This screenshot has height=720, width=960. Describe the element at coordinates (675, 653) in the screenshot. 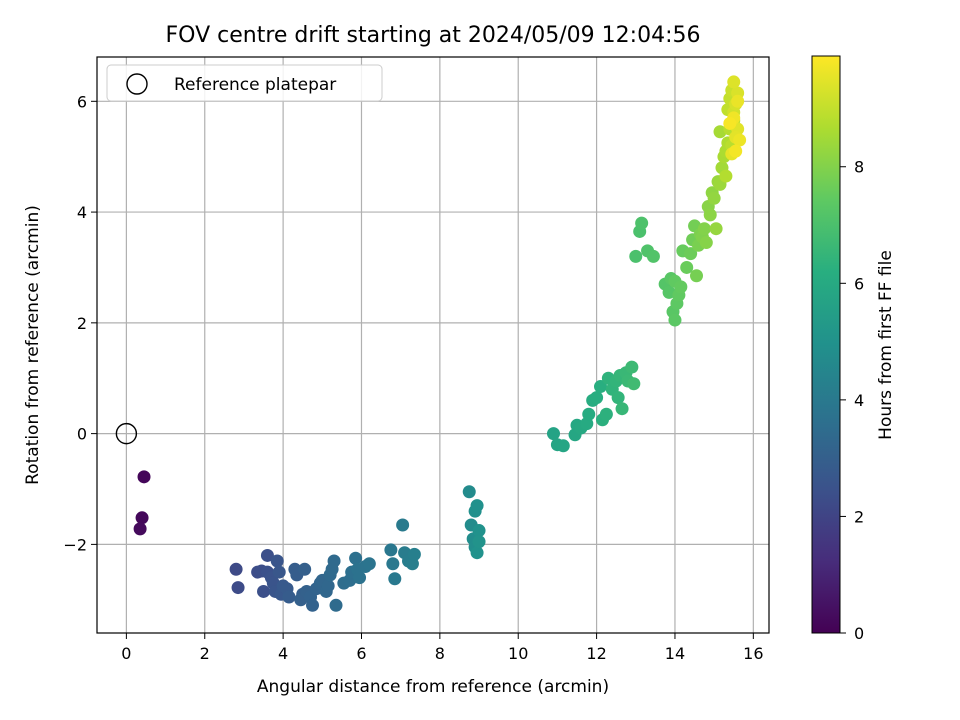

I see `x-tick-label: 14` at that location.